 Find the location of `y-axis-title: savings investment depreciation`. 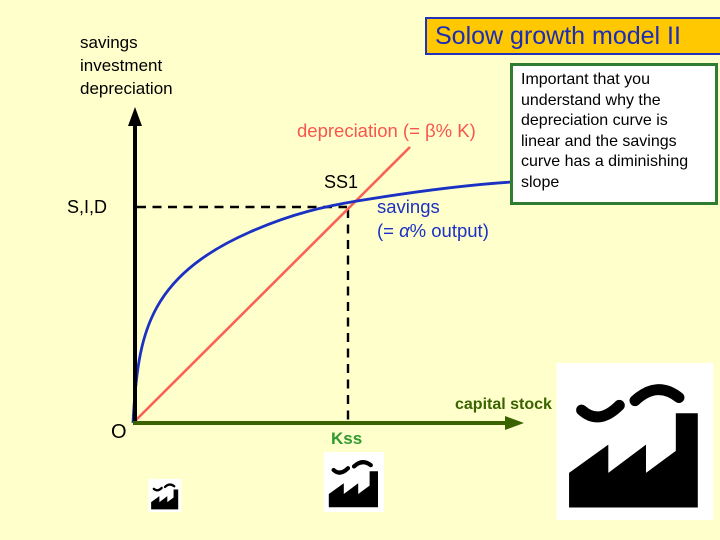

y-axis-title: savings investment depreciation is located at coordinates (126, 65).